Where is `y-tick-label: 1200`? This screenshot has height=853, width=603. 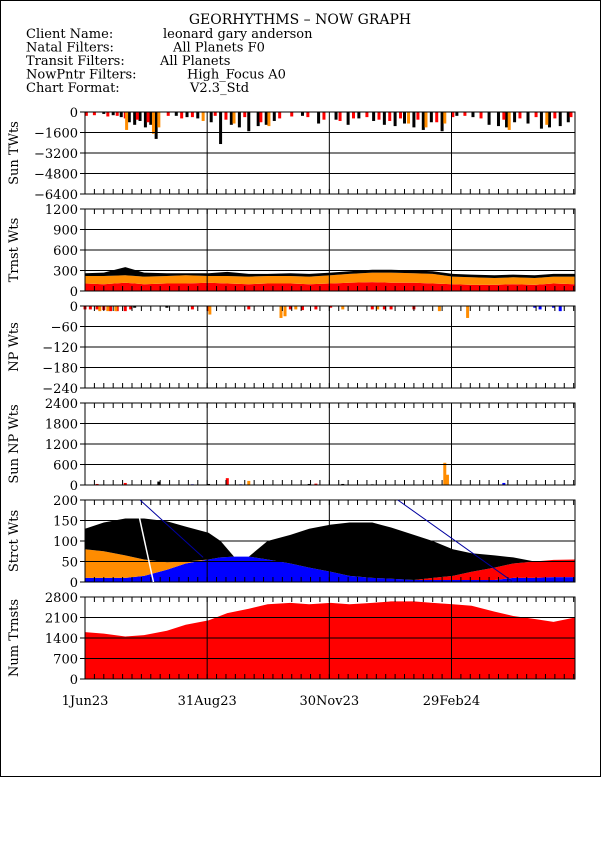
y-tick-label: 1200 is located at coordinates (61, 210).